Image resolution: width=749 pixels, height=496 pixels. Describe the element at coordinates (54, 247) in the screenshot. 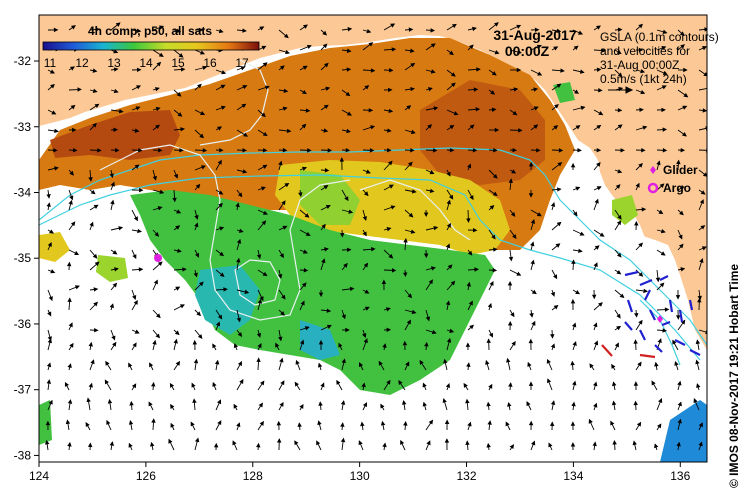

I see `sst-scatter-patch` at that location.